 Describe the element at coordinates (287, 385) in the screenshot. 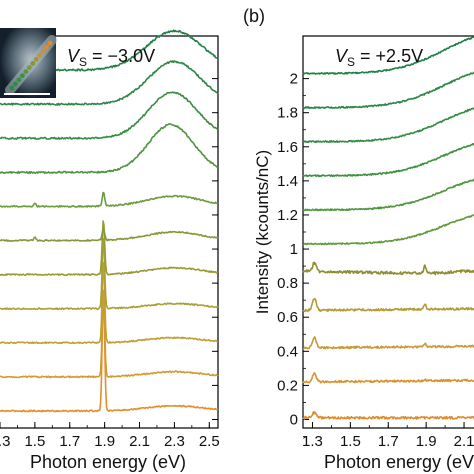

I see `y-tick-label: 0.2` at that location.